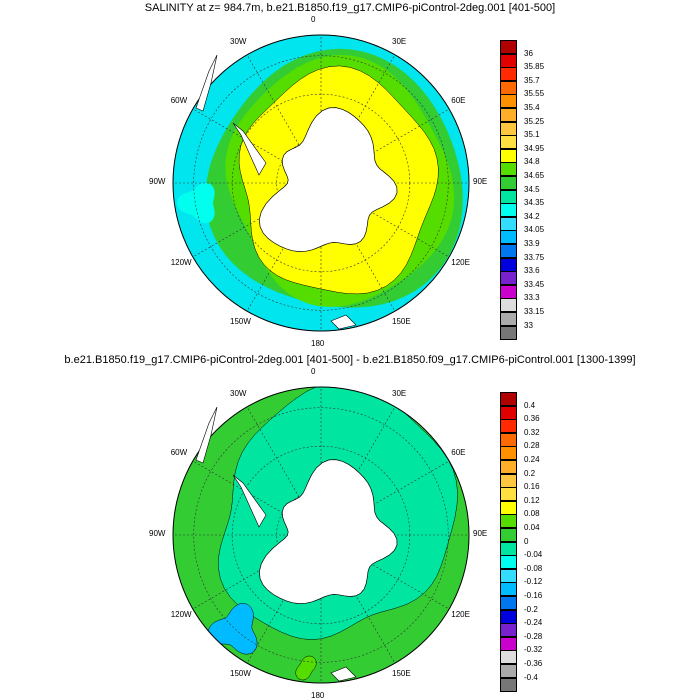  Describe the element at coordinates (533, 595) in the screenshot. I see `colorbar-label: -0.16` at that location.